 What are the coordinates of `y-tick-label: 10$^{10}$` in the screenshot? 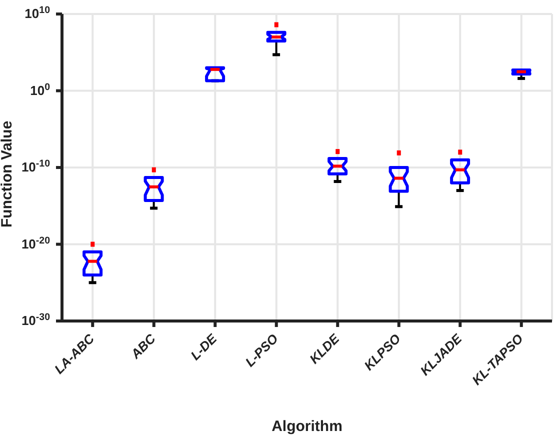 It's located at (37, 12).